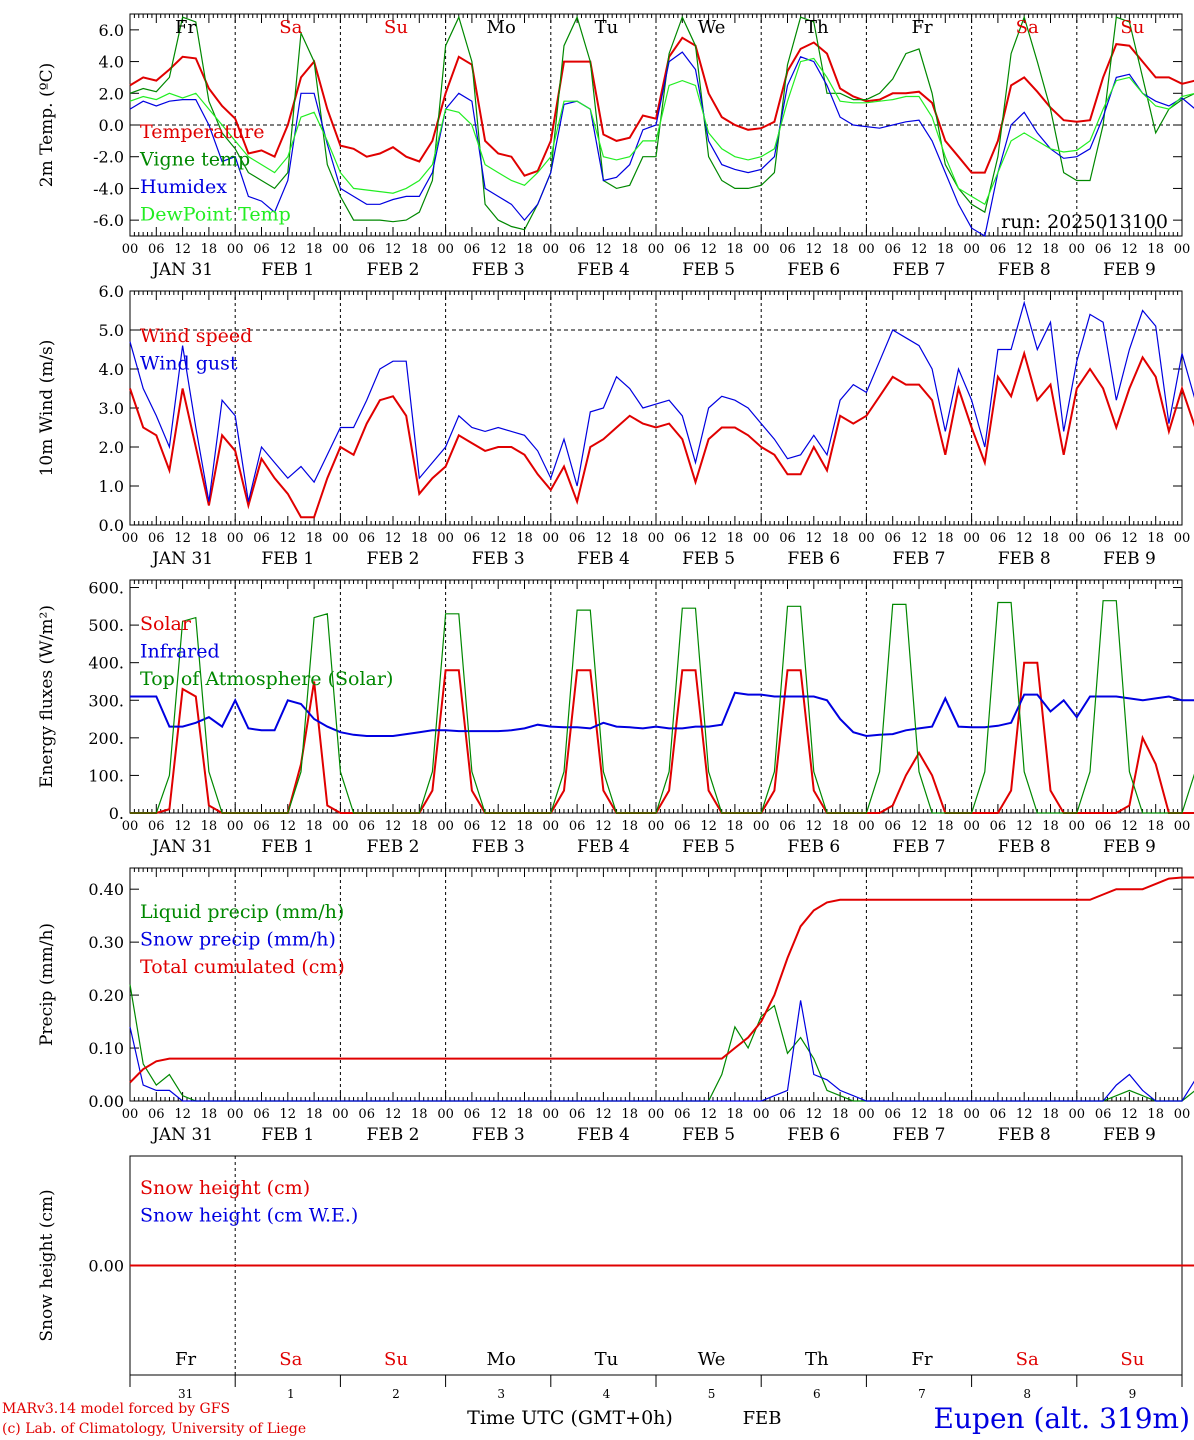  I want to click on legend-entry: Solar, so click(166, 624).